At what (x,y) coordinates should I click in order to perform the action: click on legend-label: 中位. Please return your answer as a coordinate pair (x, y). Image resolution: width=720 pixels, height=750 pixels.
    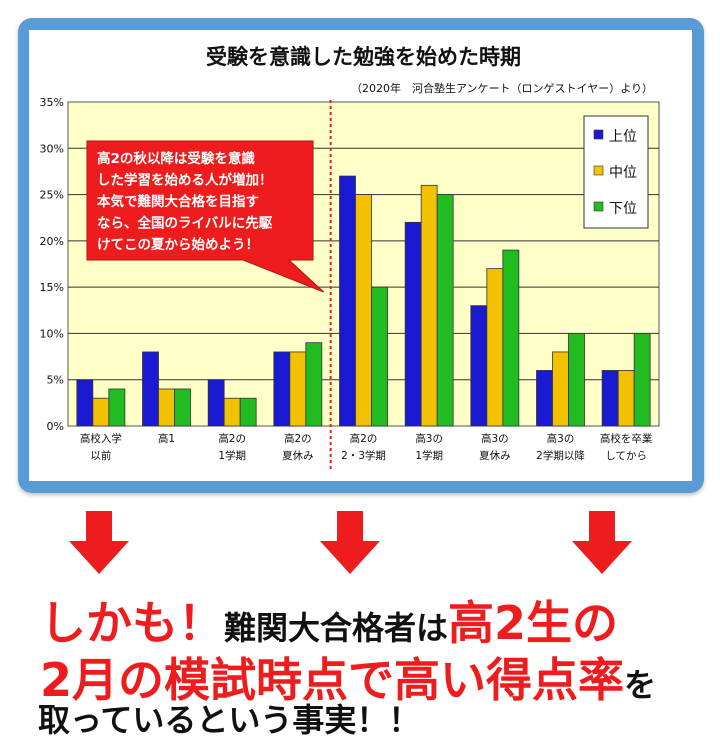
    Looking at the image, I should click on (623, 173).